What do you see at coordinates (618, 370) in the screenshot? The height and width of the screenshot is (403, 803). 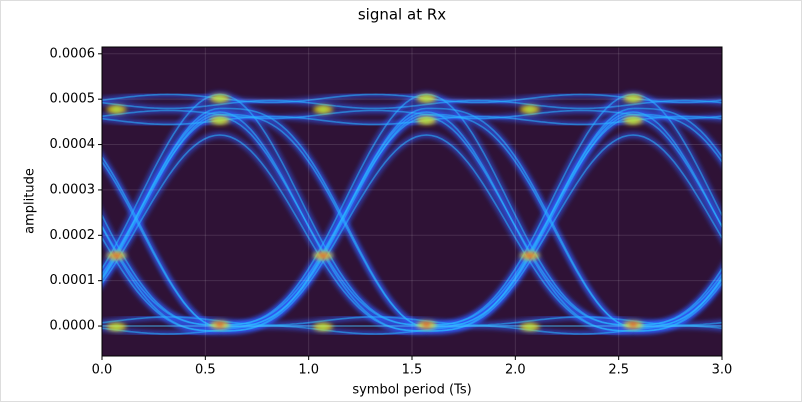 I see `x-tick-label: 2.5` at bounding box center [618, 370].